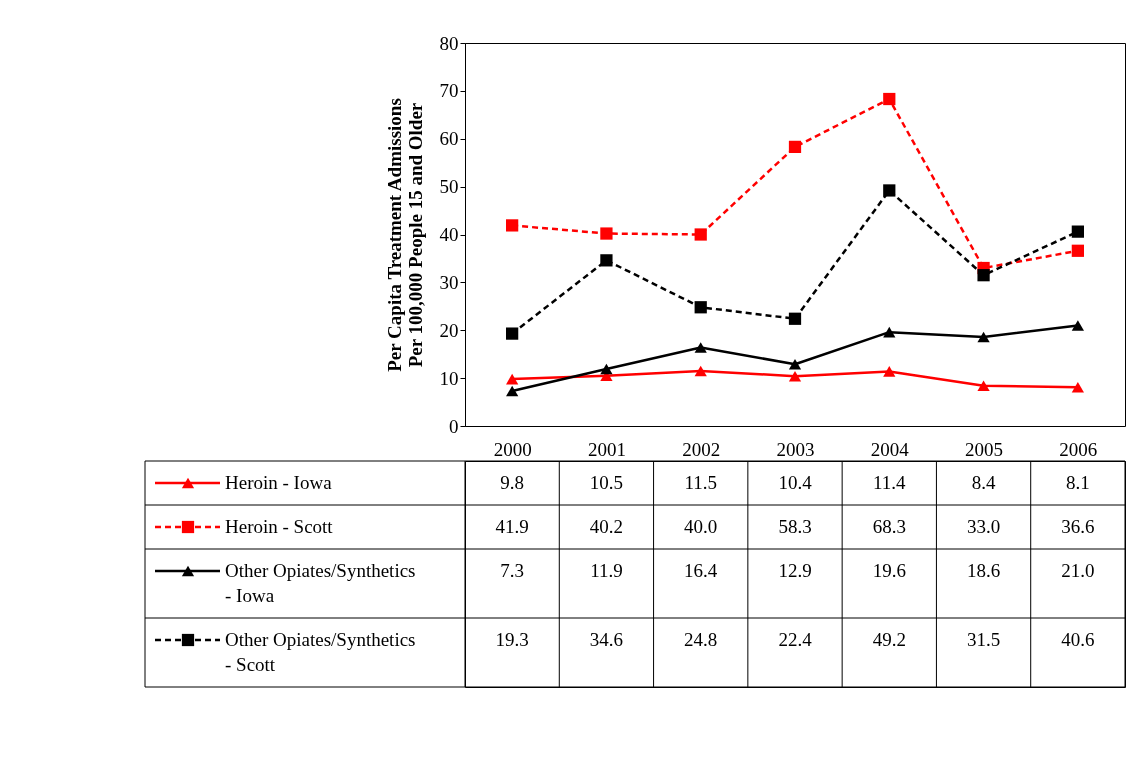 The width and height of the screenshot is (1133, 757). Describe the element at coordinates (404, 235) in the screenshot. I see `y-axis-title: Per Capita Treatment Admissions Per 100,000 People 15 and Older` at that location.